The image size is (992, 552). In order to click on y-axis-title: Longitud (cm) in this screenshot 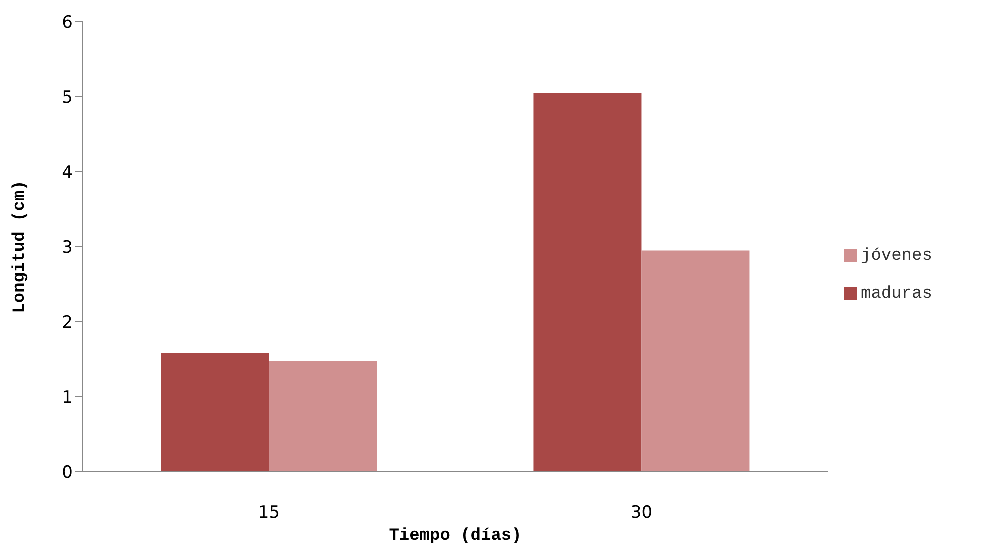, I will do `click(20, 247)`.